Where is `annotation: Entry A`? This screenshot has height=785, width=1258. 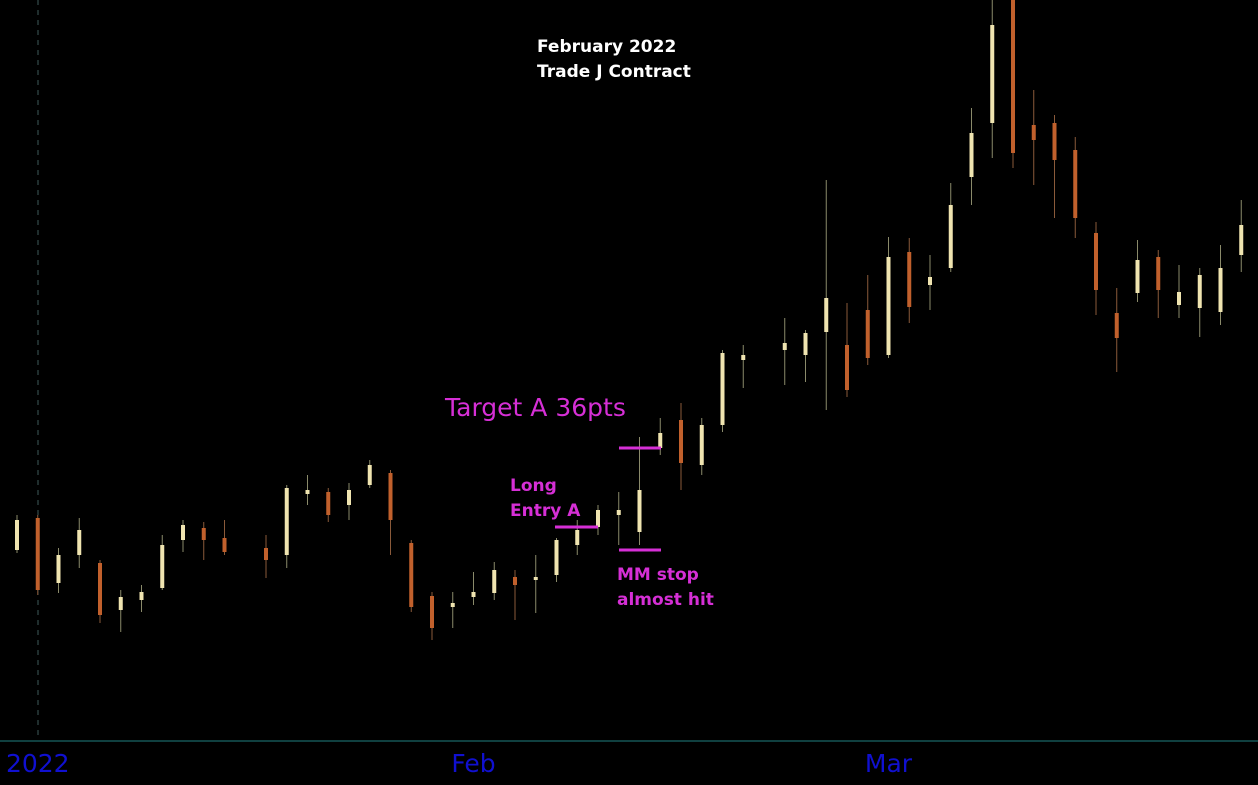
annotation: Entry A is located at coordinates (545, 511).